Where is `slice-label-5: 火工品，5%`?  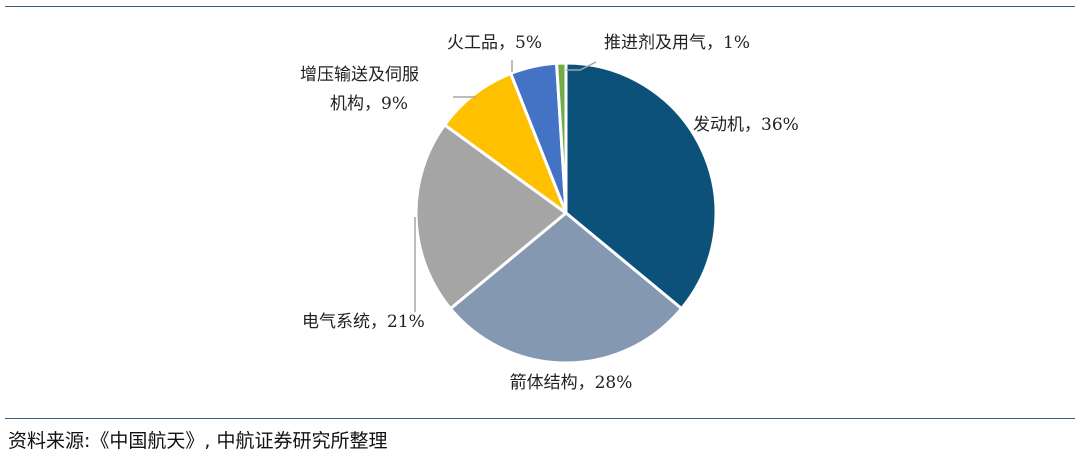
slice-label-5: 火工品，5% is located at coordinates (494, 43).